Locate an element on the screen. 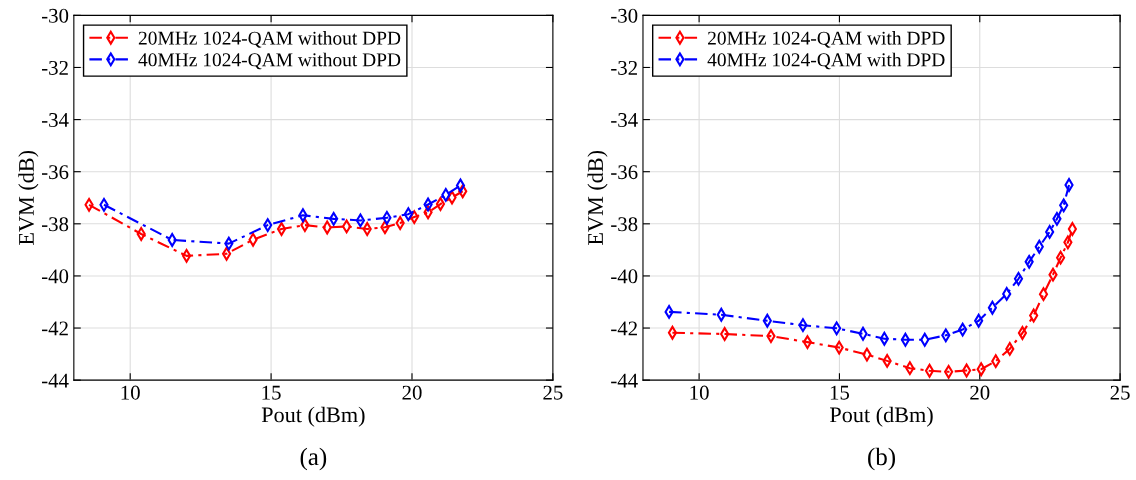 Image resolution: width=1136 pixels, height=480 pixels. legend-label: 40MHz 1024-QAM with DPD is located at coordinates (826, 61).